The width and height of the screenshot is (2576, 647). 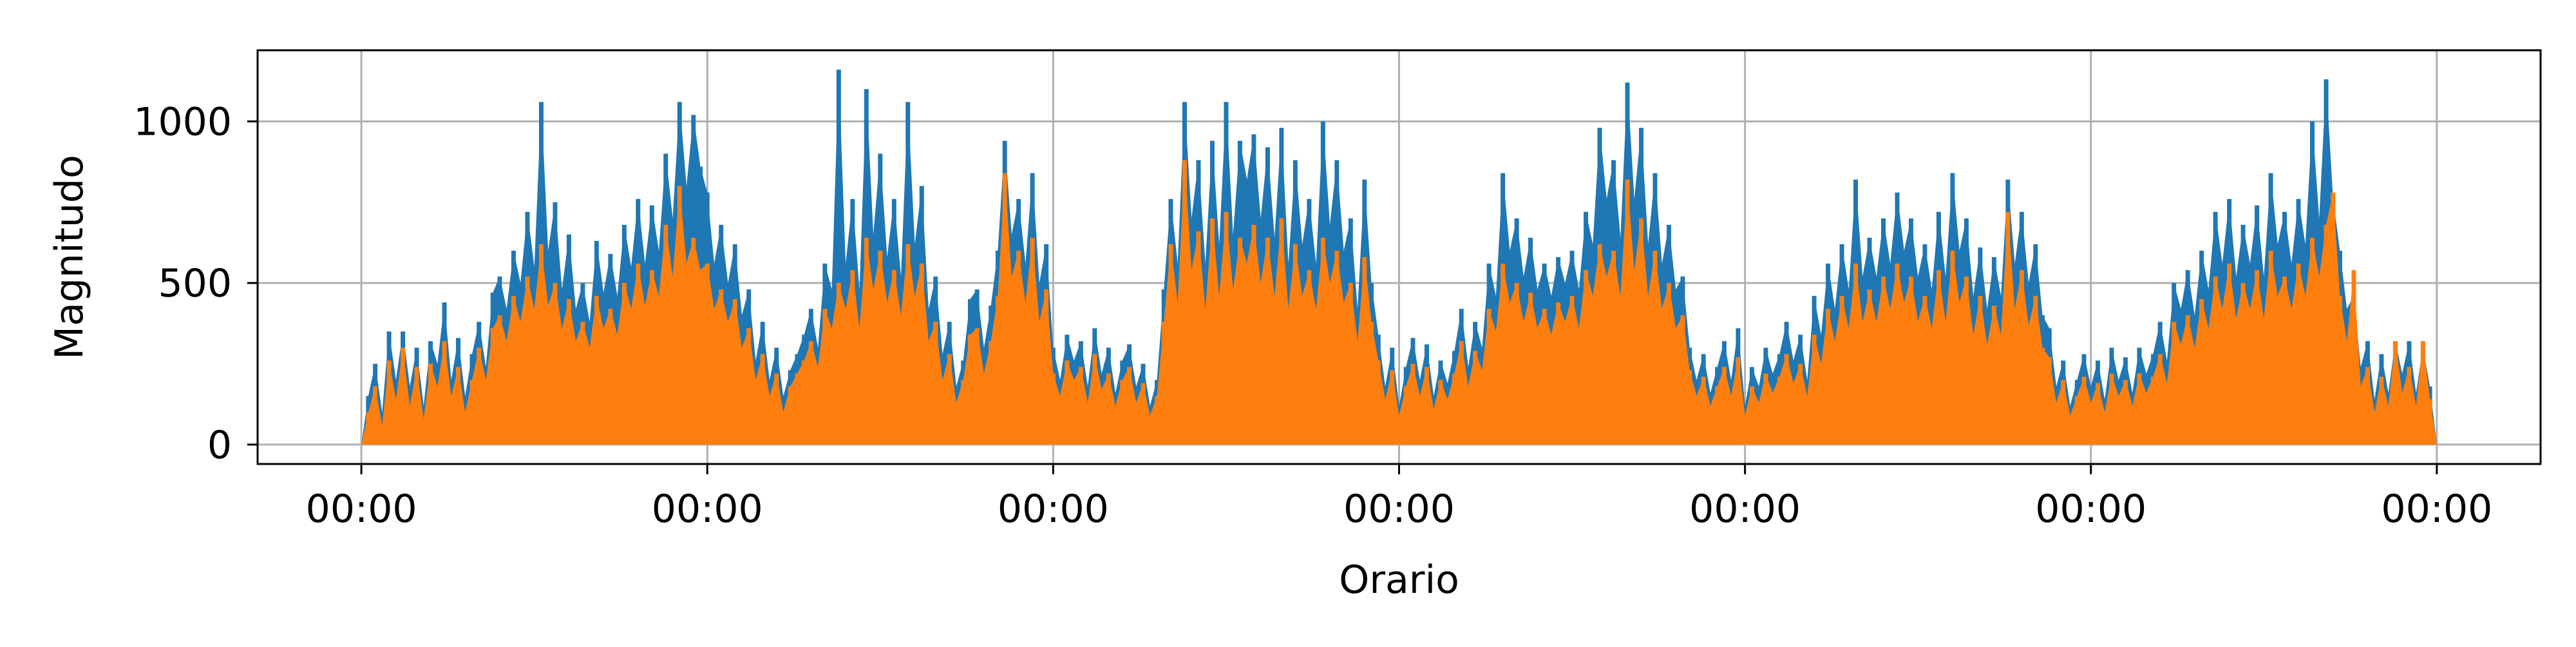 What do you see at coordinates (219, 445) in the screenshot?
I see `y-tick-label: 0` at bounding box center [219, 445].